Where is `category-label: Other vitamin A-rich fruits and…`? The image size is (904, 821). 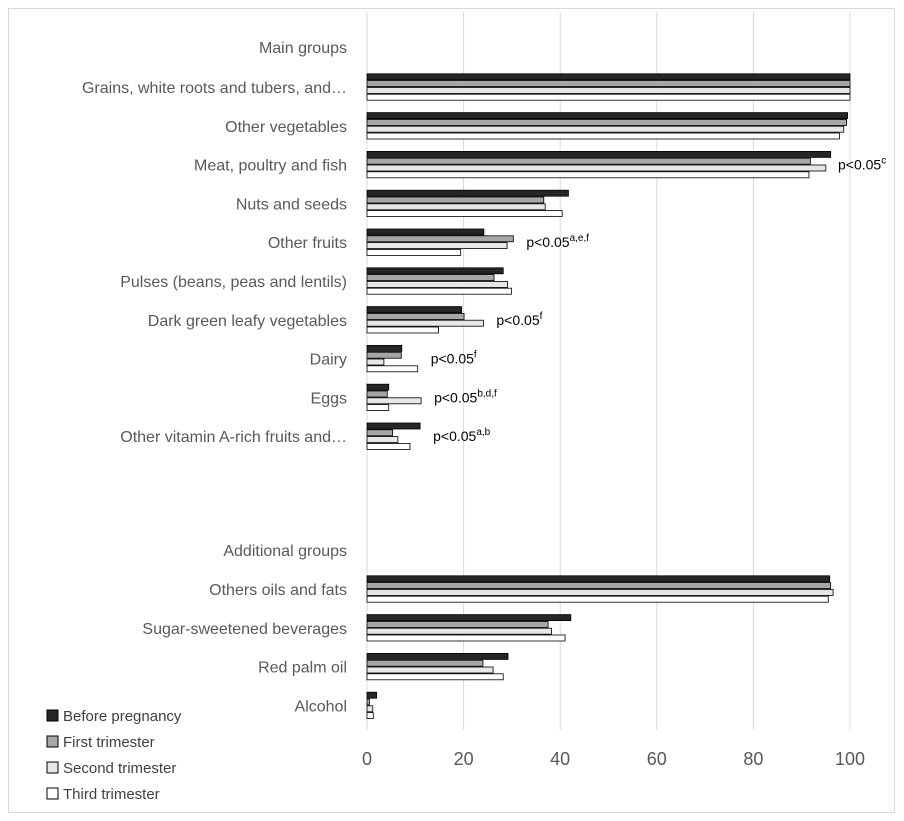 category-label: Other vitamin A-rich fruits and… is located at coordinates (233, 437).